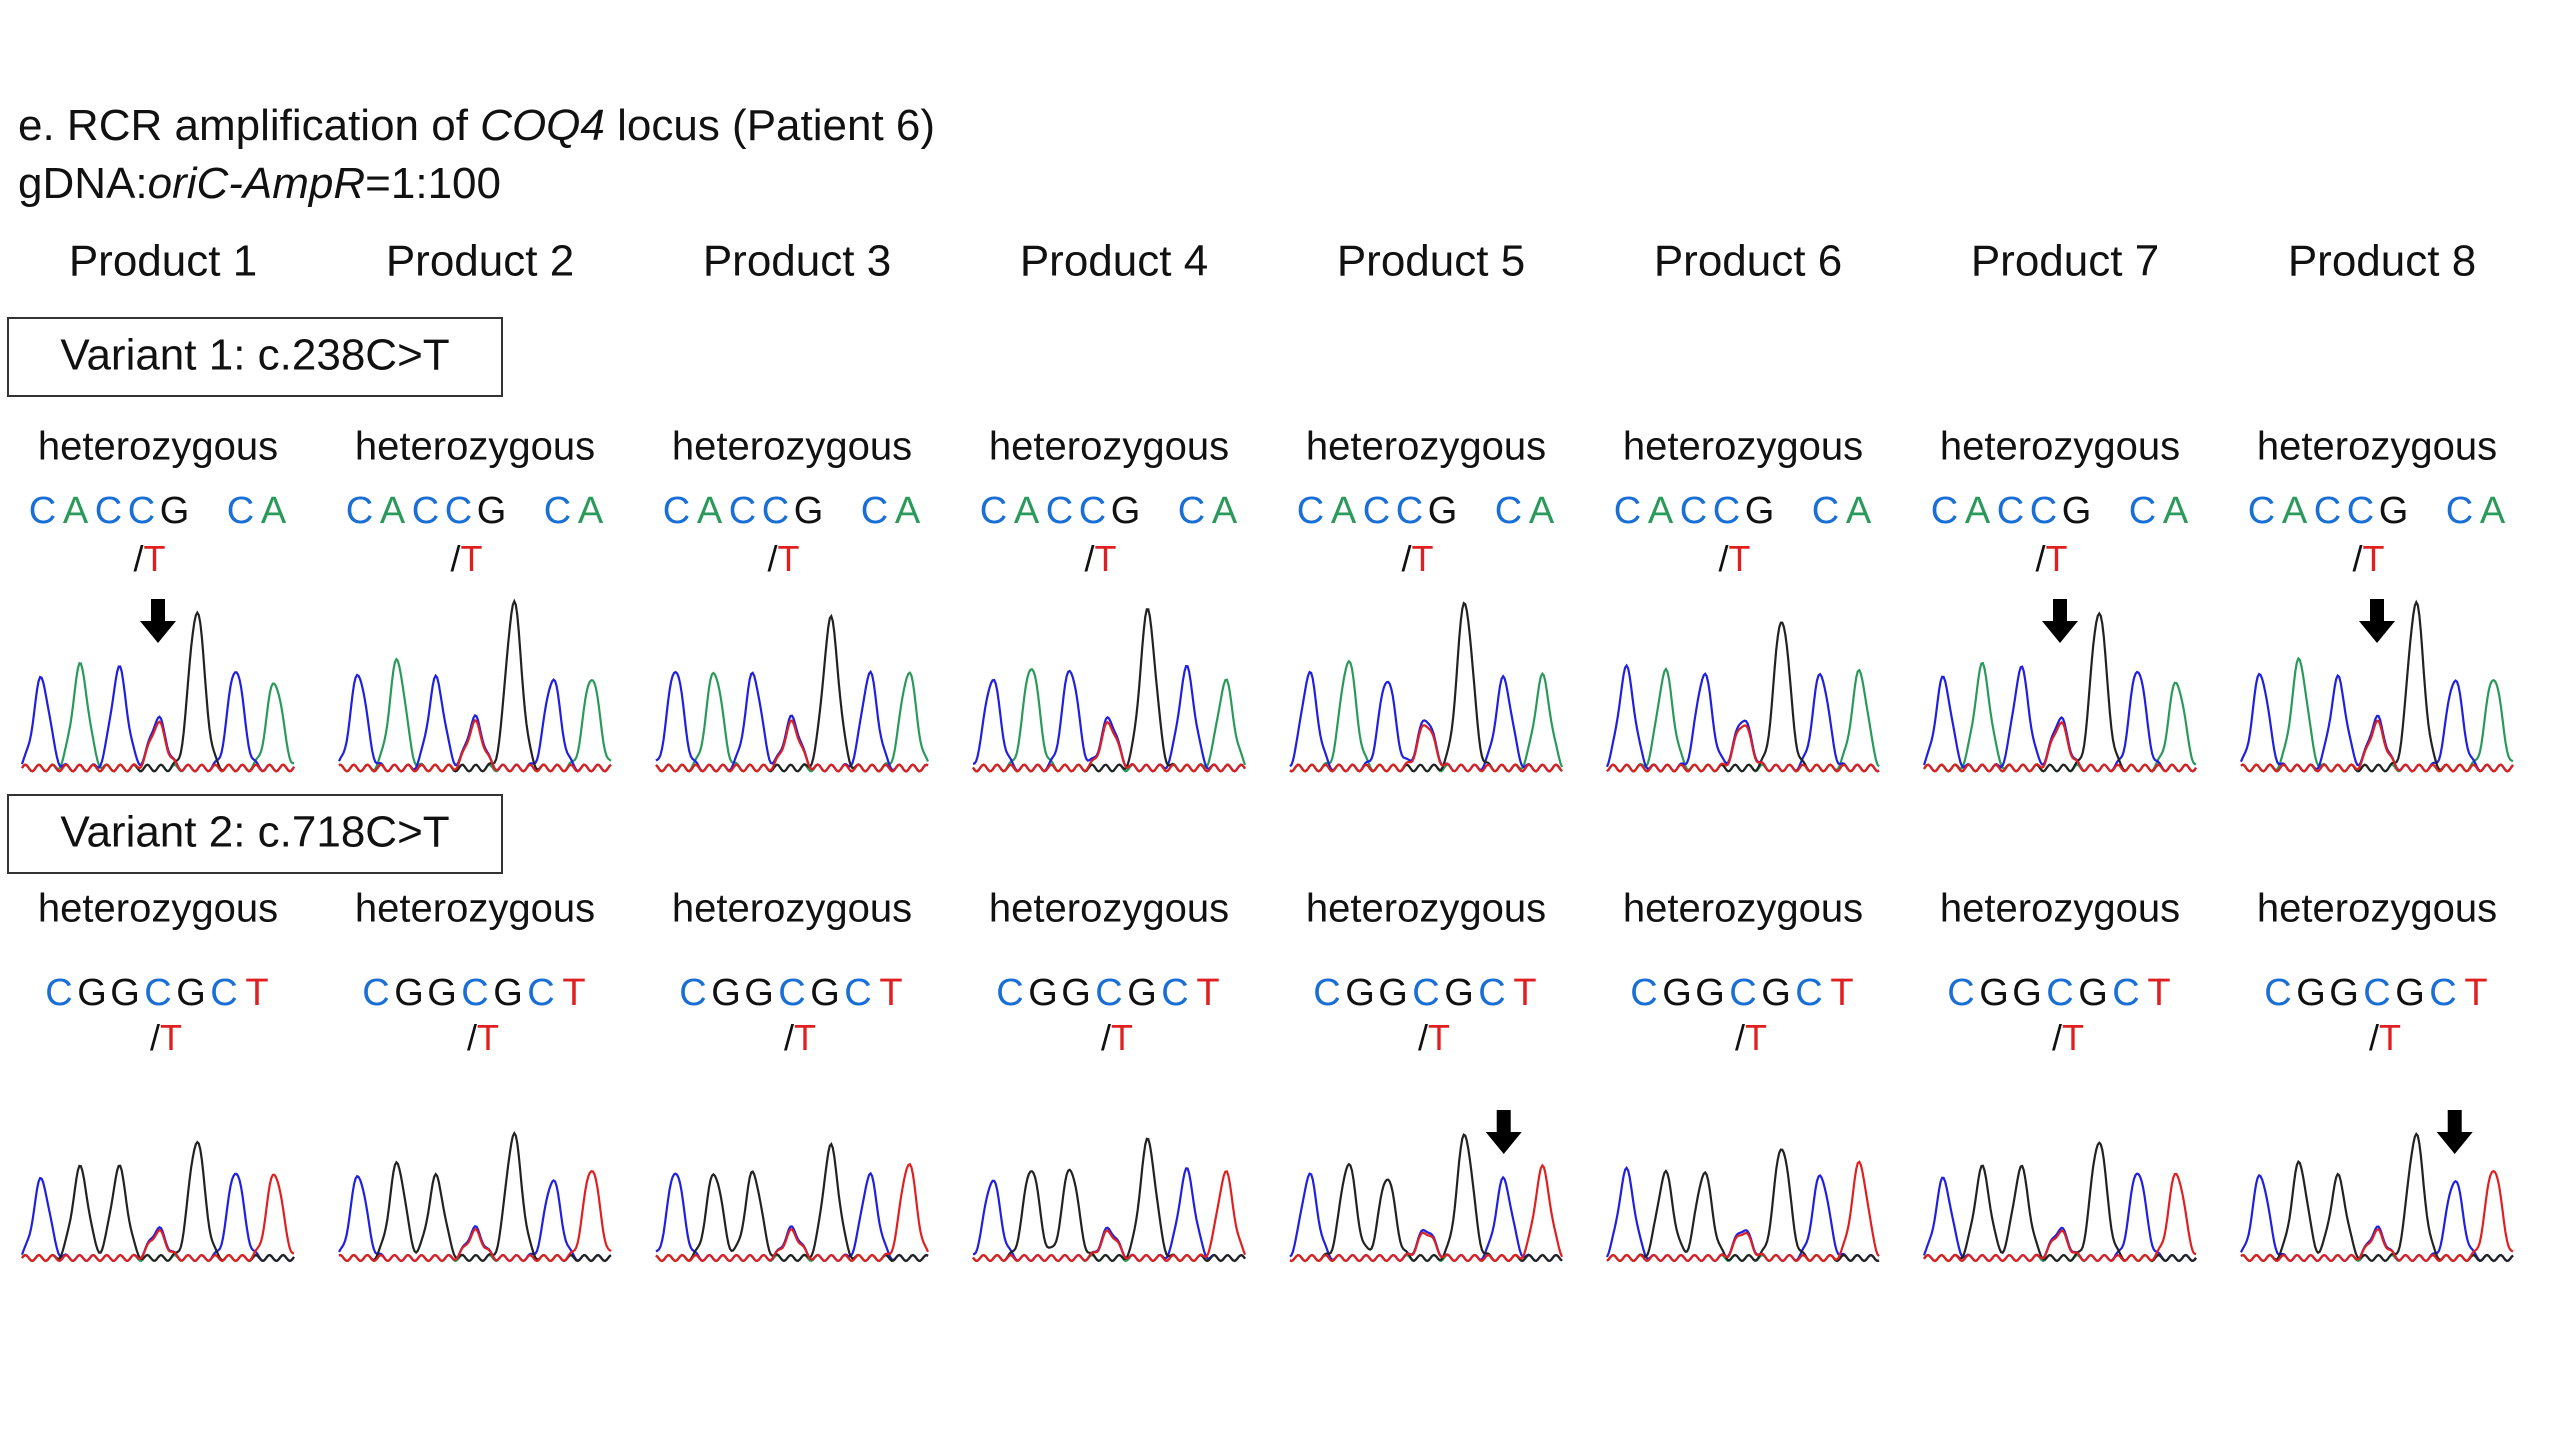 Image resolution: width=2560 pixels, height=1440 pixels. What do you see at coordinates (2060, 621) in the screenshot?
I see `arrow` at bounding box center [2060, 621].